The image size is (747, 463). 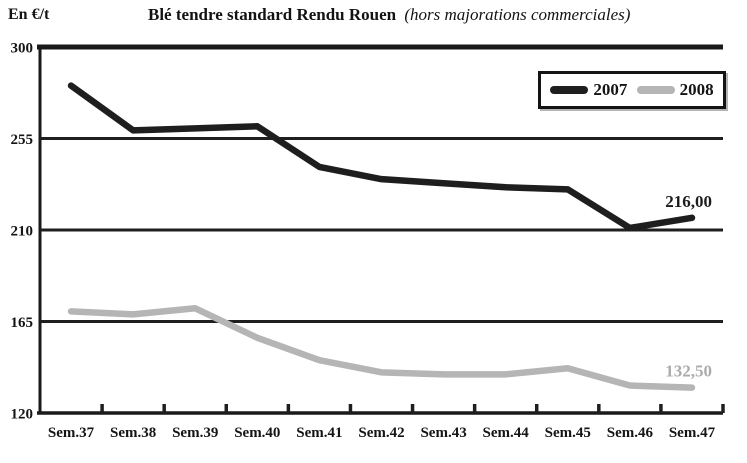 What do you see at coordinates (133, 433) in the screenshot?
I see `x-tick-label-Sem.38: Sem.38` at bounding box center [133, 433].